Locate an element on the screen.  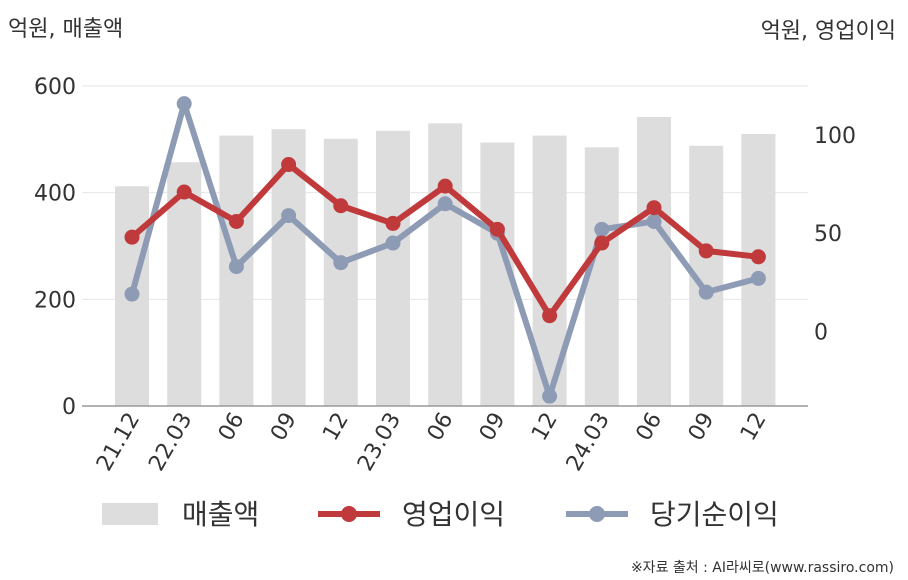
right-axis-ticks: 0 50 100 is located at coordinates (835, 234).